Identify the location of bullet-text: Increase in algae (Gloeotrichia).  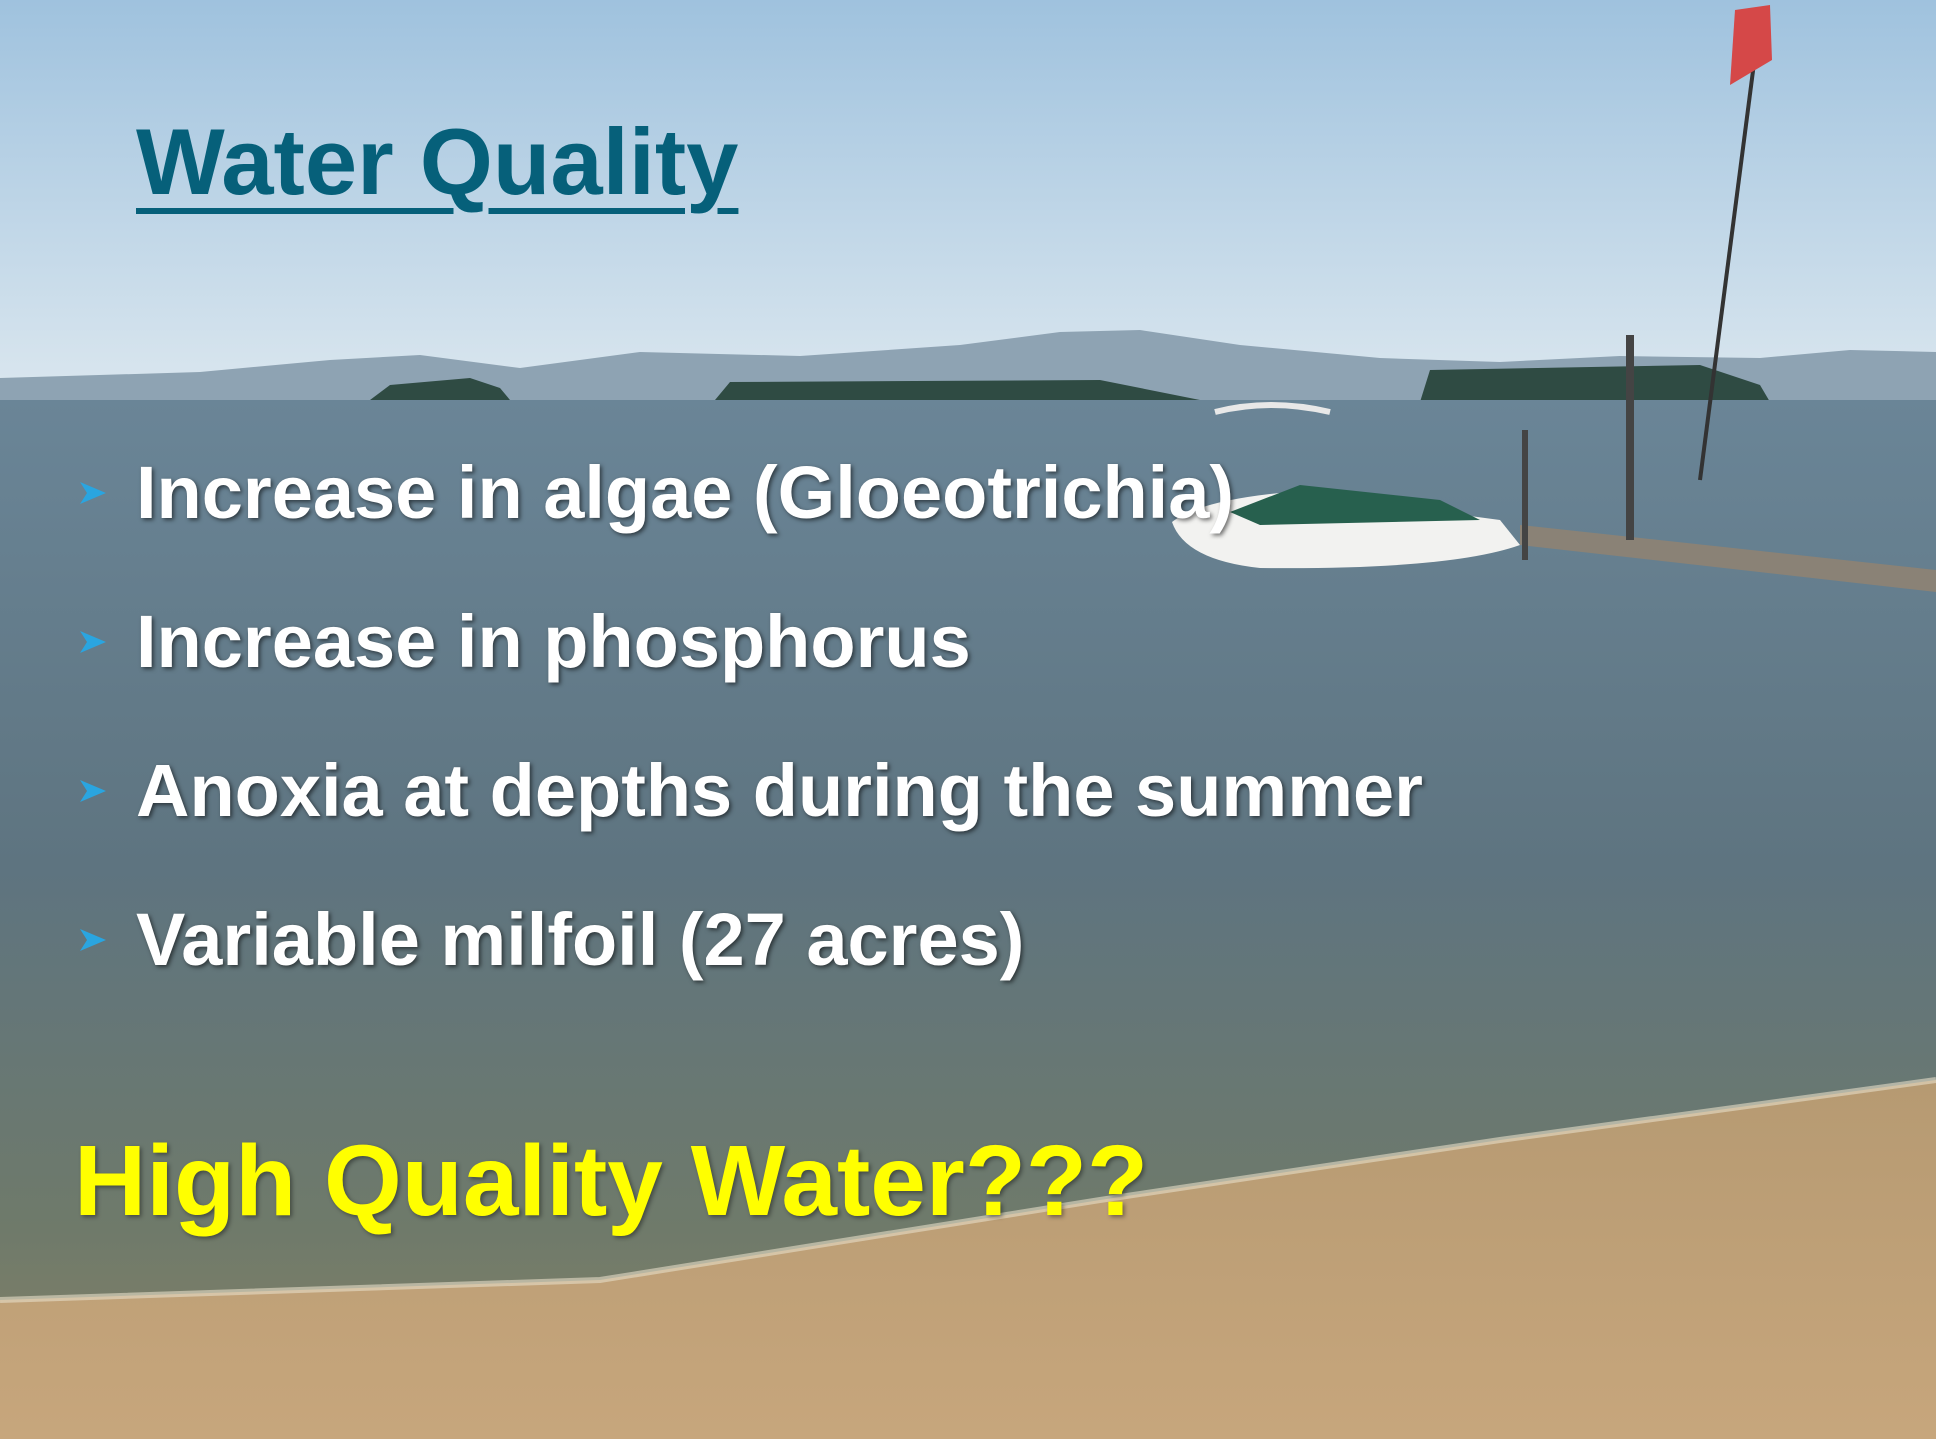
(685, 492).